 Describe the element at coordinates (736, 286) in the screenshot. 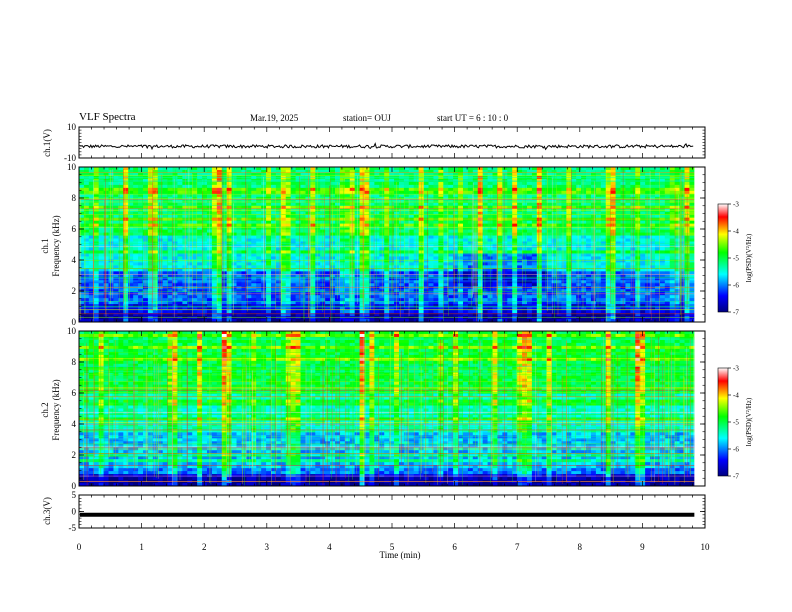

I see `ch1-spectrogram-colorbar-tick: -6` at that location.